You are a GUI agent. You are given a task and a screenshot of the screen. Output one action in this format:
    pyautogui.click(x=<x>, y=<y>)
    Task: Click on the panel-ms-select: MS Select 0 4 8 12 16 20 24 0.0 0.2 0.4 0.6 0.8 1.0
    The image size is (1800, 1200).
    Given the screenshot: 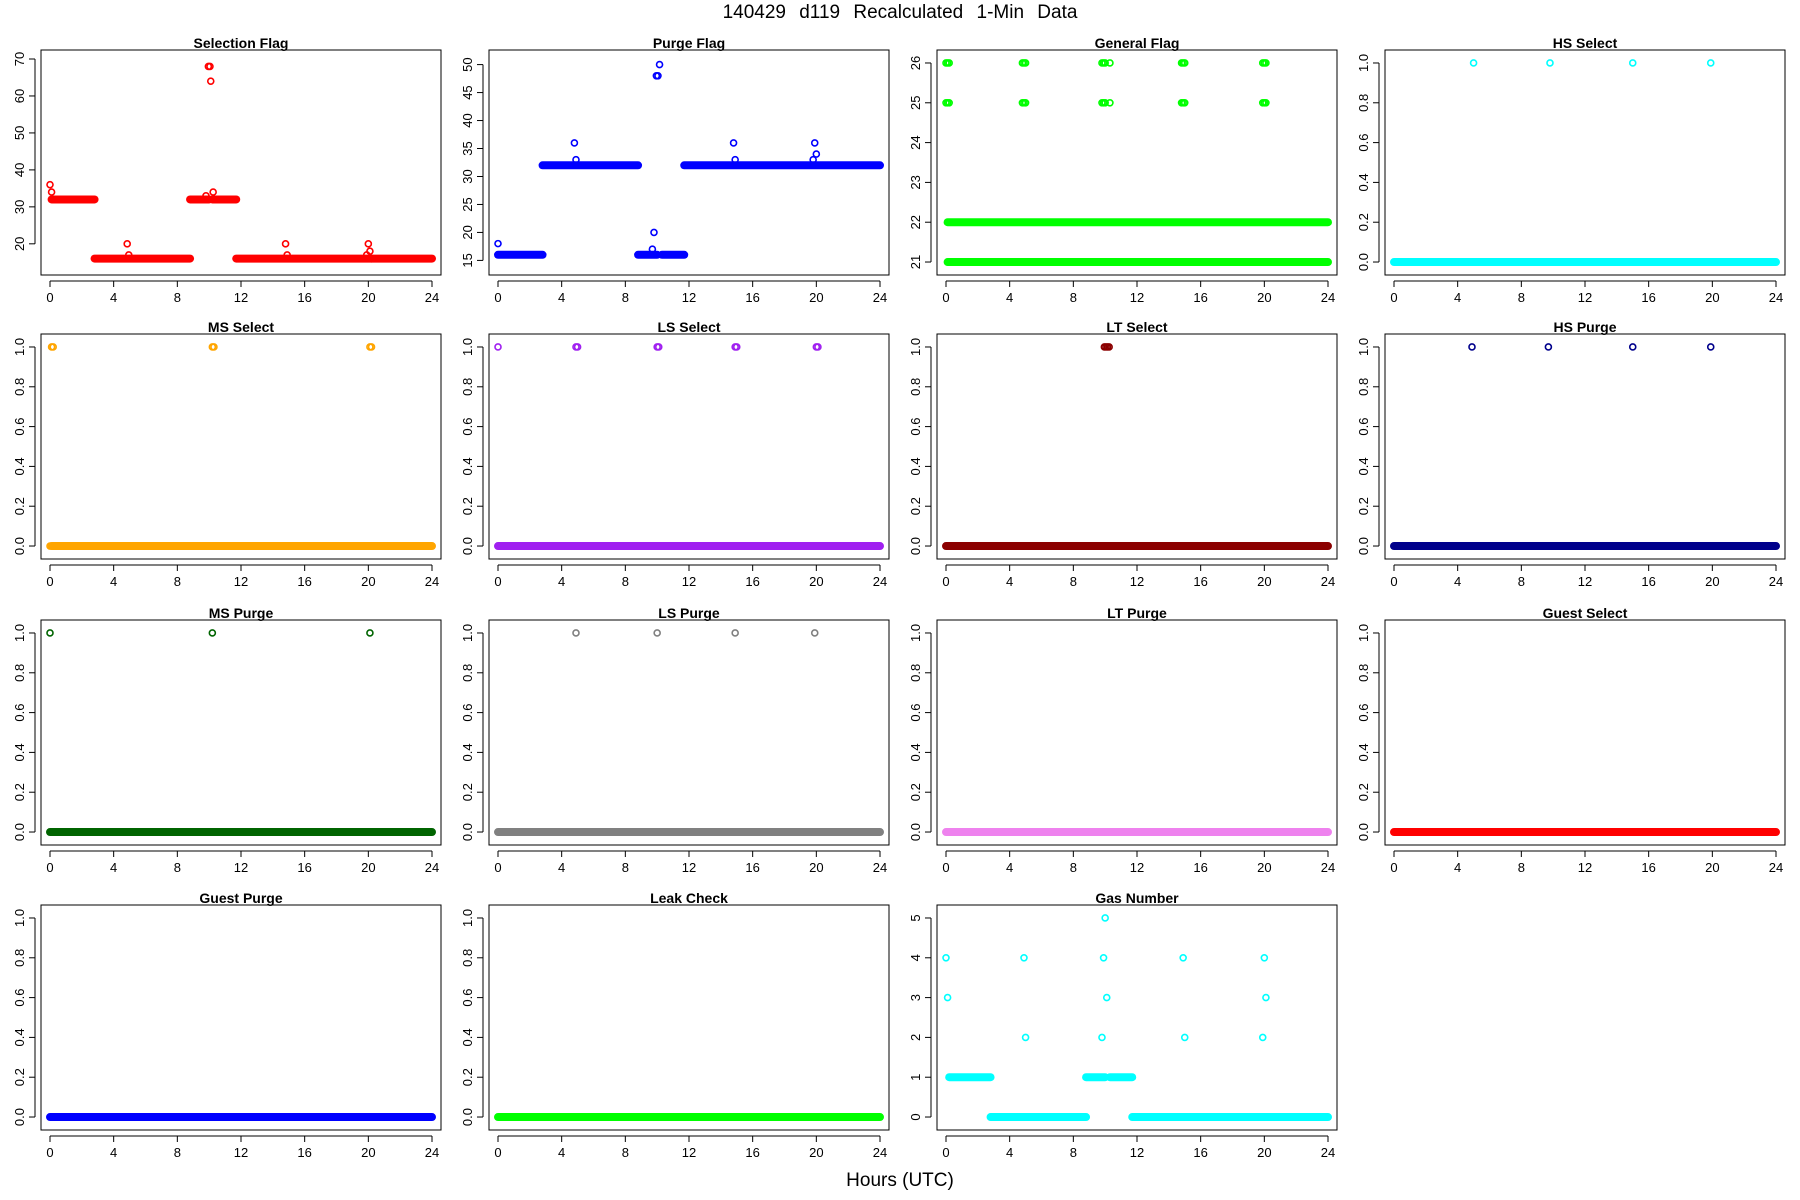 What is the action you would take?
    pyautogui.click(x=227, y=454)
    